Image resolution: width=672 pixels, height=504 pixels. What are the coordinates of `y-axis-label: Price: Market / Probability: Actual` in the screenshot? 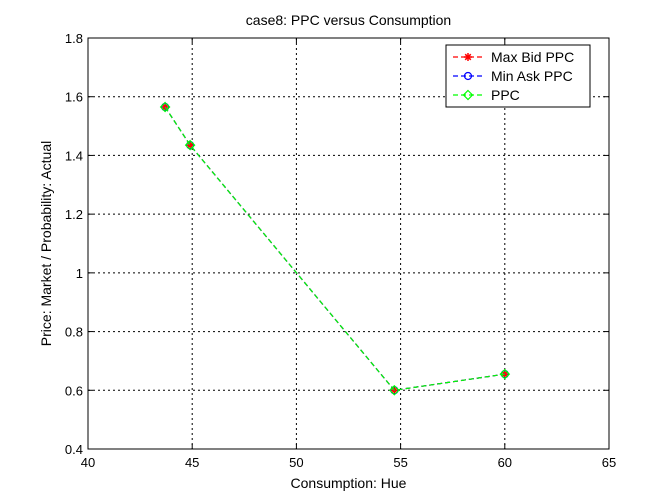 It's located at (46, 243).